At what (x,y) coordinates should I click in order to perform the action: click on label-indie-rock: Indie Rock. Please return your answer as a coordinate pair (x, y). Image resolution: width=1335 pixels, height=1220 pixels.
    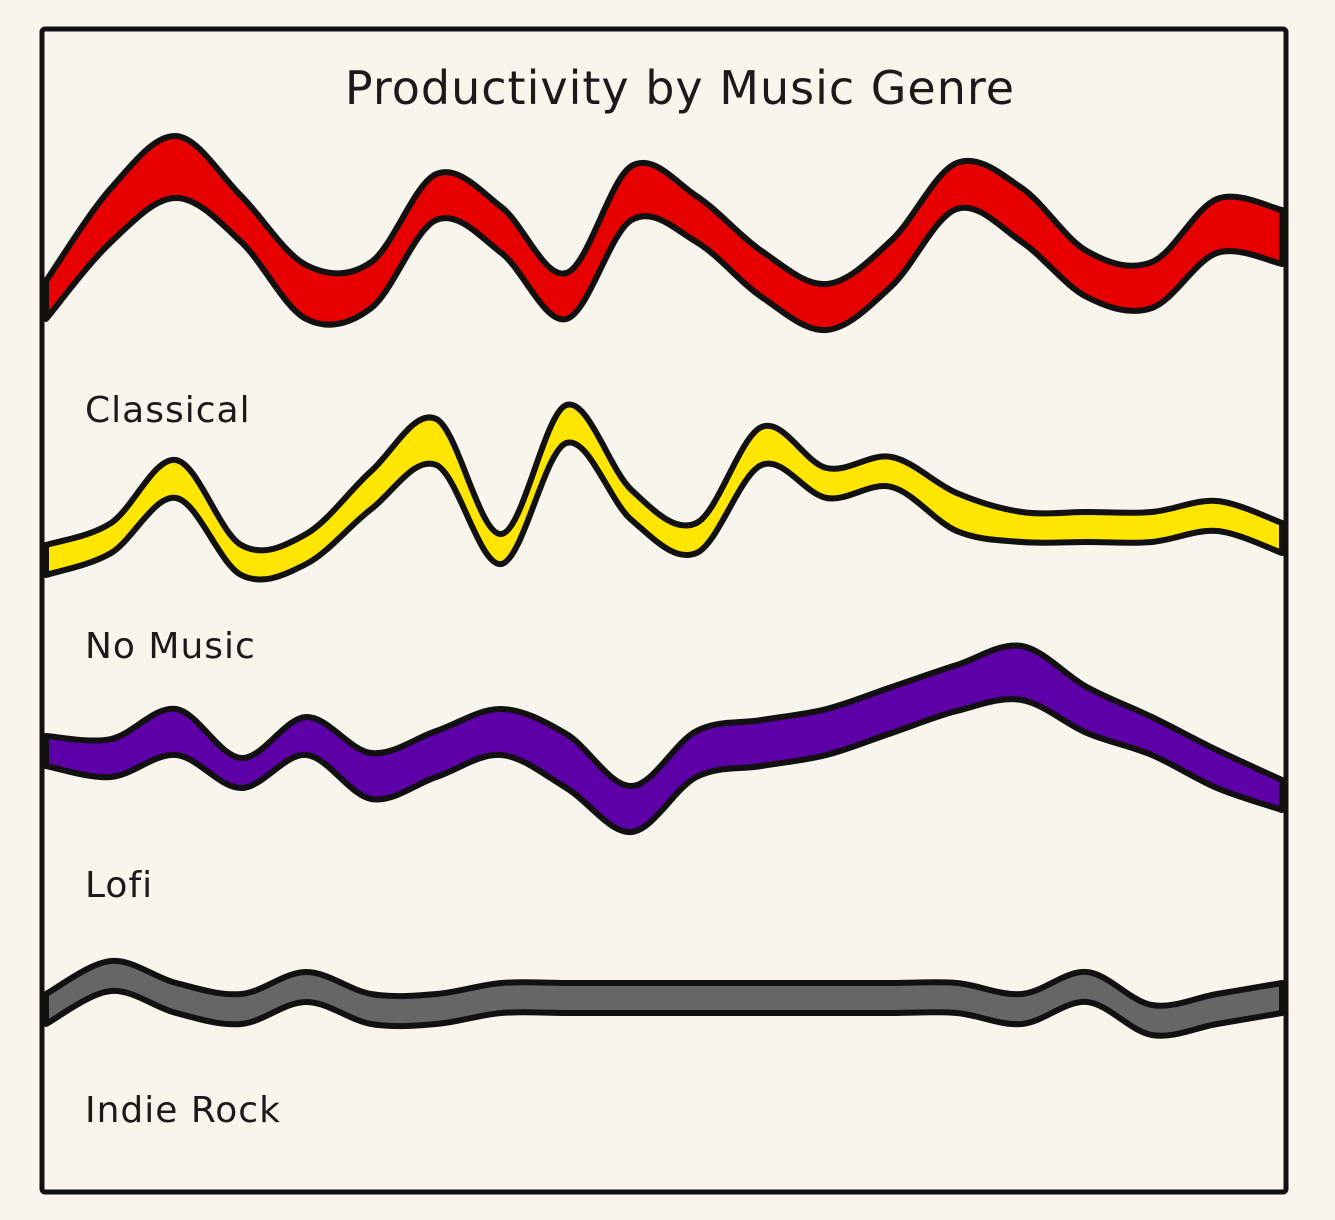
    Looking at the image, I should click on (183, 1110).